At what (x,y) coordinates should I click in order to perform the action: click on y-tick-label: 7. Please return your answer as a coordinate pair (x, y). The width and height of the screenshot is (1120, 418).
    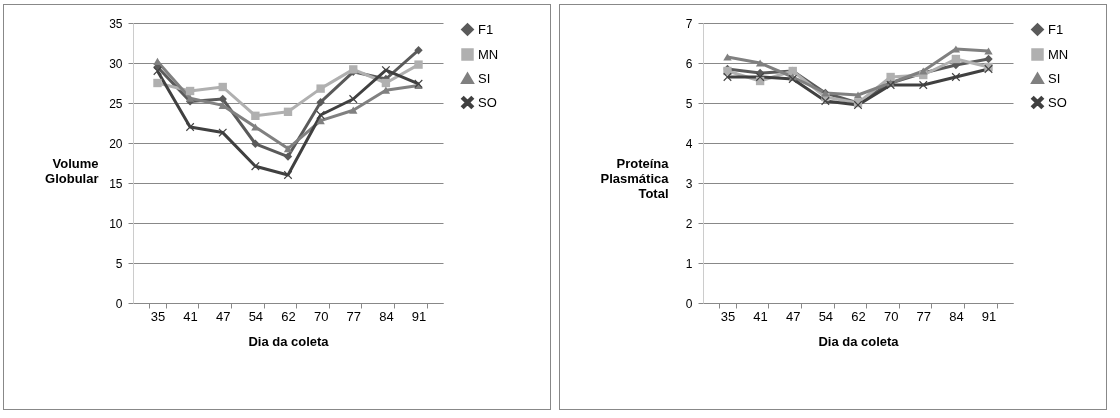
    Looking at the image, I should click on (689, 23).